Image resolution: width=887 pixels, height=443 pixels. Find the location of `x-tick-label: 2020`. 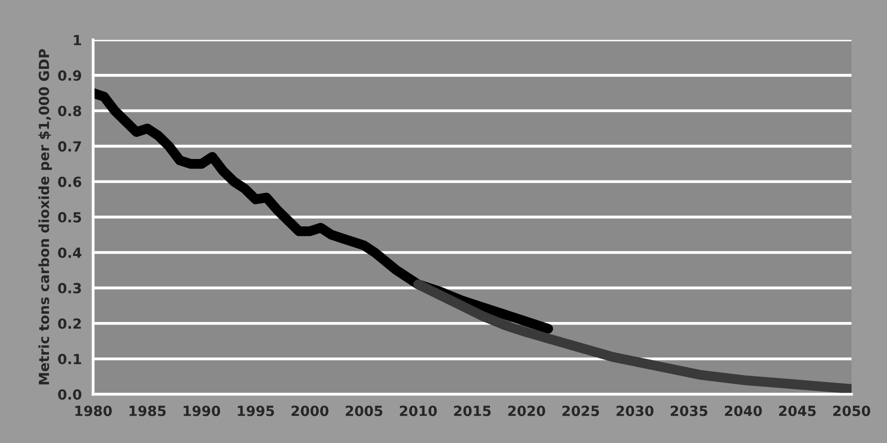

x-tick-label: 2020 is located at coordinates (527, 411).